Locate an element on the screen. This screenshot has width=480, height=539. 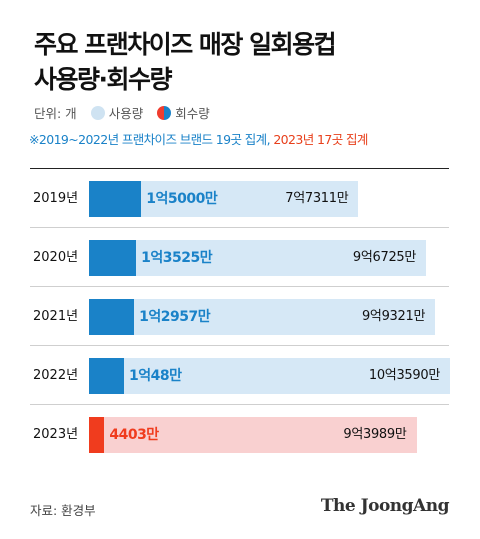
year-label: 2022년 is located at coordinates (56, 375).